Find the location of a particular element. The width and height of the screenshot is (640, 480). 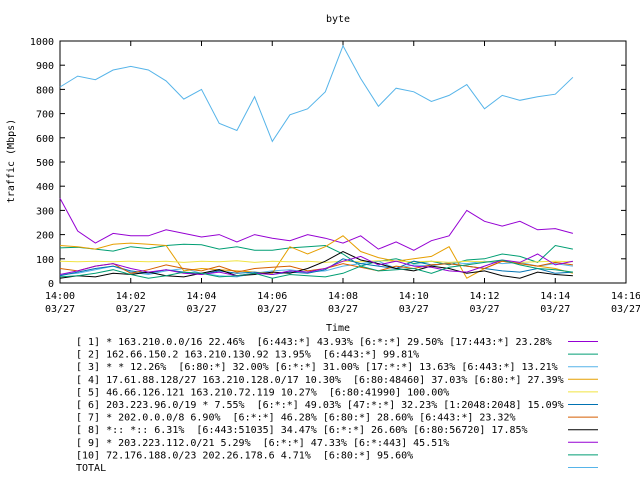

legend-label: TOTAL is located at coordinates (91, 468).